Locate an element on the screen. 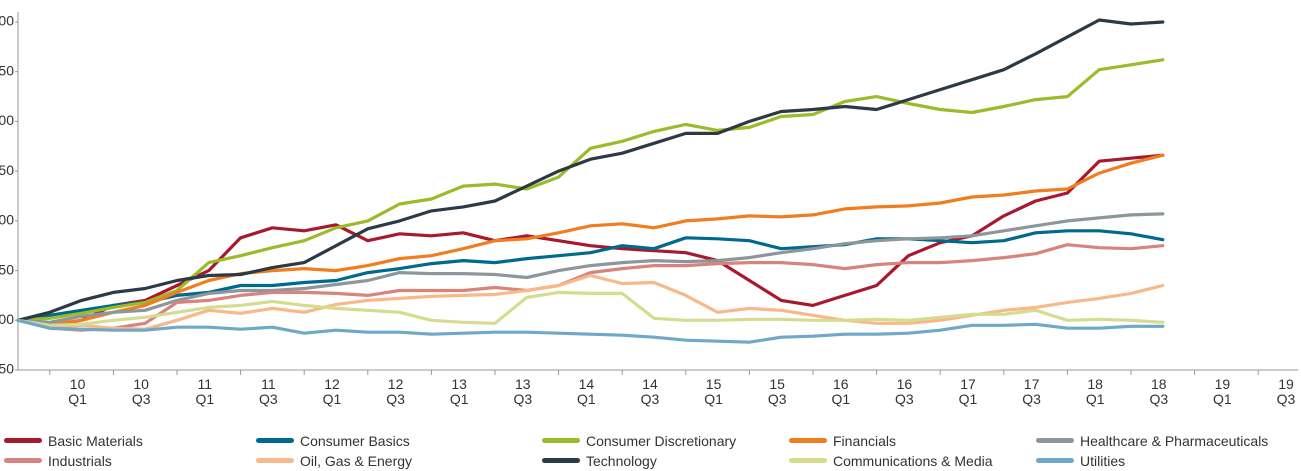 The image size is (1301, 471). legend-item: Basic Materials is located at coordinates (71, 441).